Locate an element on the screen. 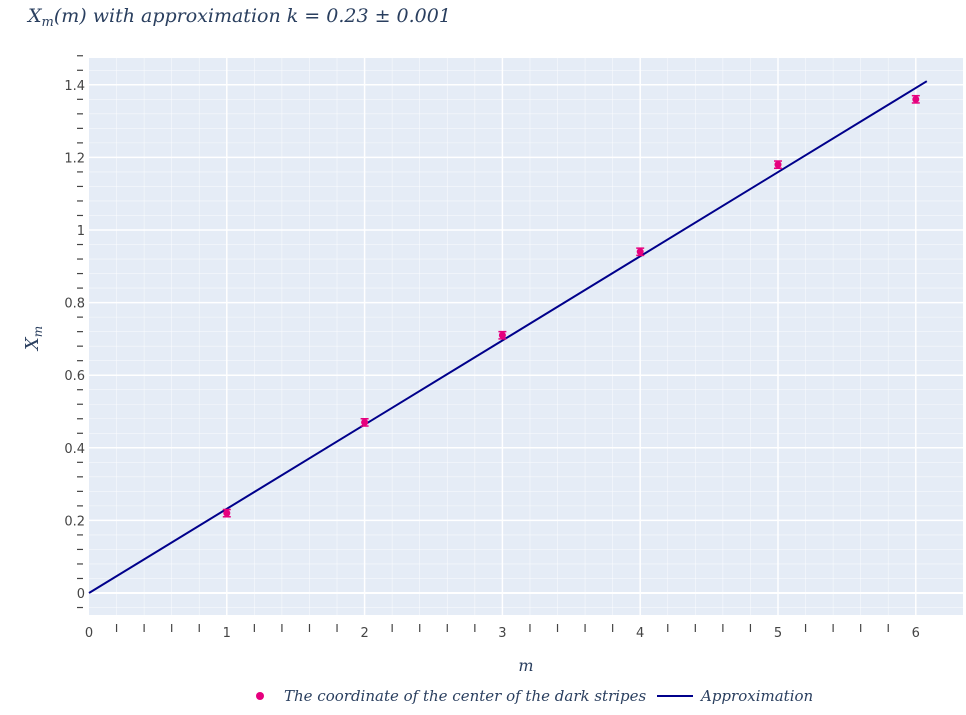 The image size is (966, 715). legend-item-line: Approximation is located at coordinates (735, 696).